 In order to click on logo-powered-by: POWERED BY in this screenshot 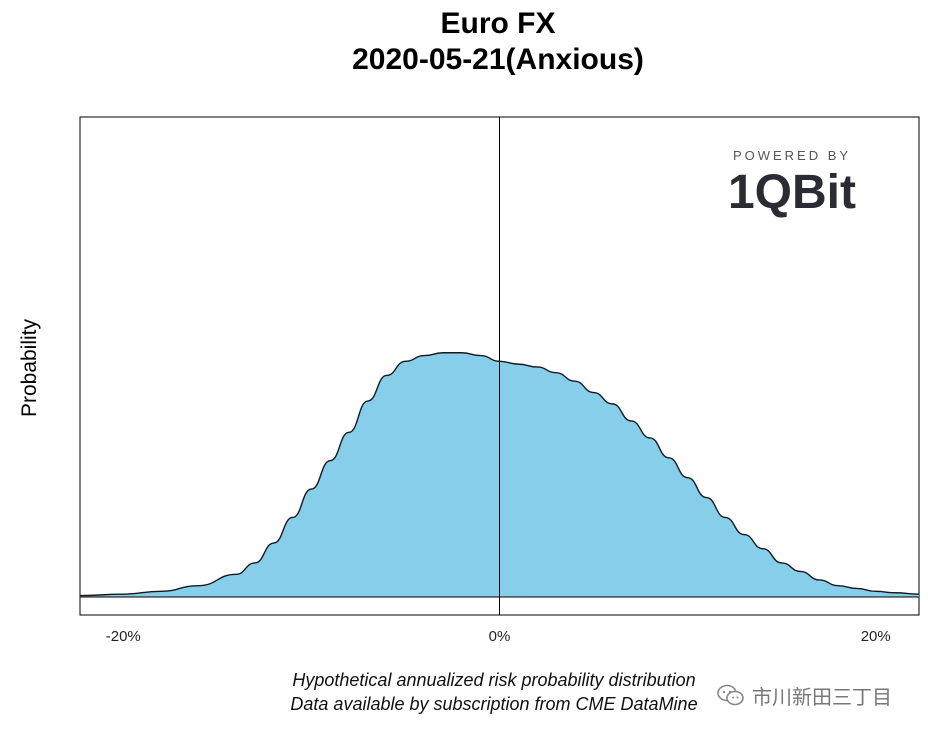, I will do `click(792, 155)`.